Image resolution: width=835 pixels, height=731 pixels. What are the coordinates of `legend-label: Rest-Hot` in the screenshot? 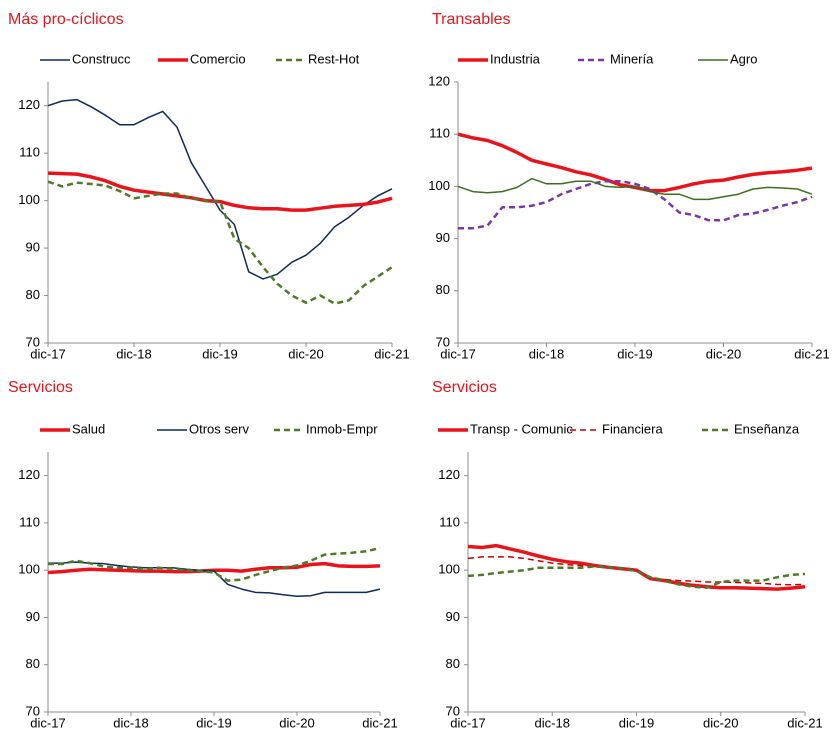 It's located at (334, 58).